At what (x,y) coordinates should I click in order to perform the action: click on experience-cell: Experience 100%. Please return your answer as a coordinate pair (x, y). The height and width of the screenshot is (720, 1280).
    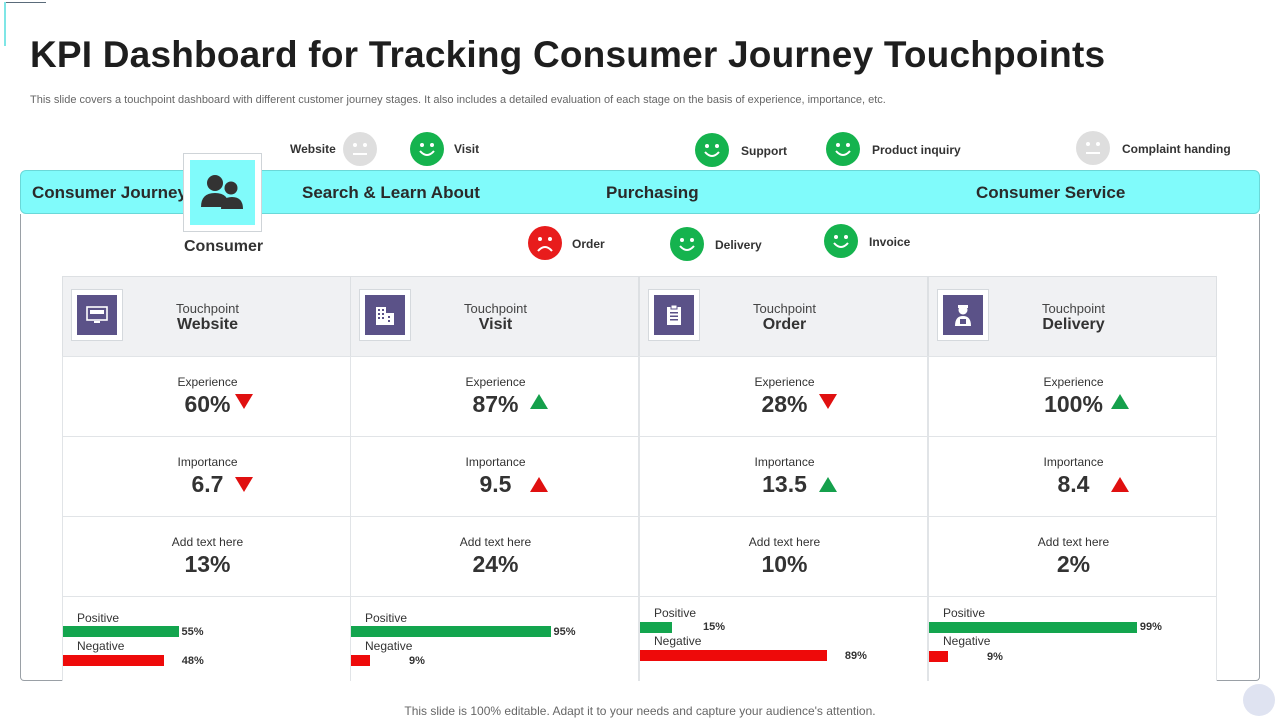
    Looking at the image, I should click on (1072, 396).